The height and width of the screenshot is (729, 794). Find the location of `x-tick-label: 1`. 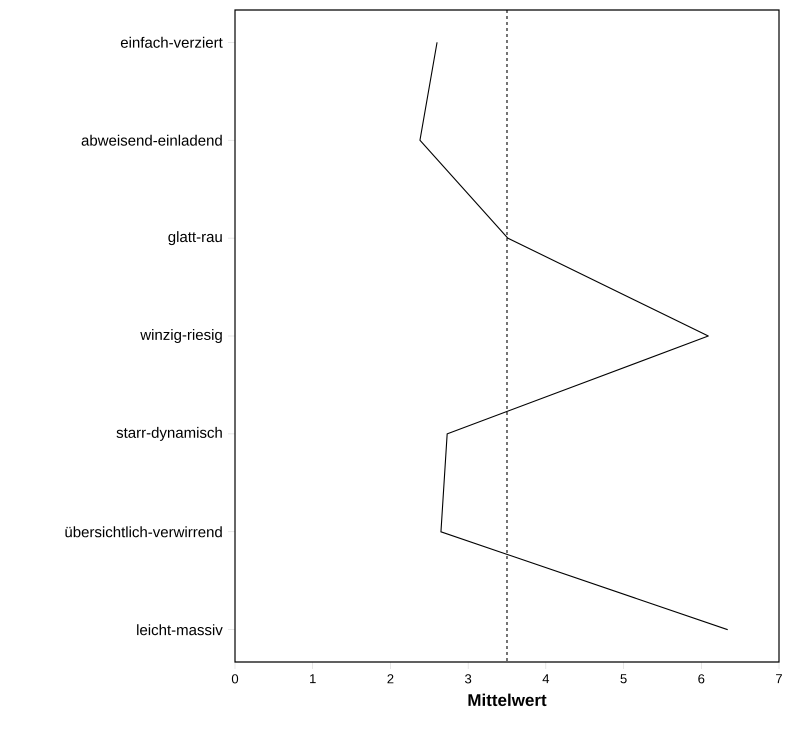

x-tick-label: 1 is located at coordinates (313, 679).